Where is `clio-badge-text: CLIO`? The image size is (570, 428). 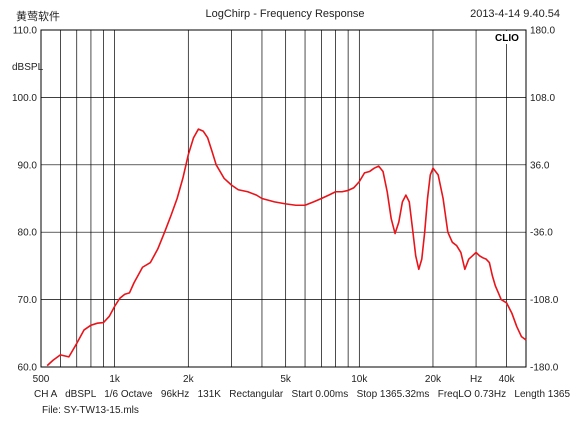 clio-badge-text: CLIO is located at coordinates (507, 38).